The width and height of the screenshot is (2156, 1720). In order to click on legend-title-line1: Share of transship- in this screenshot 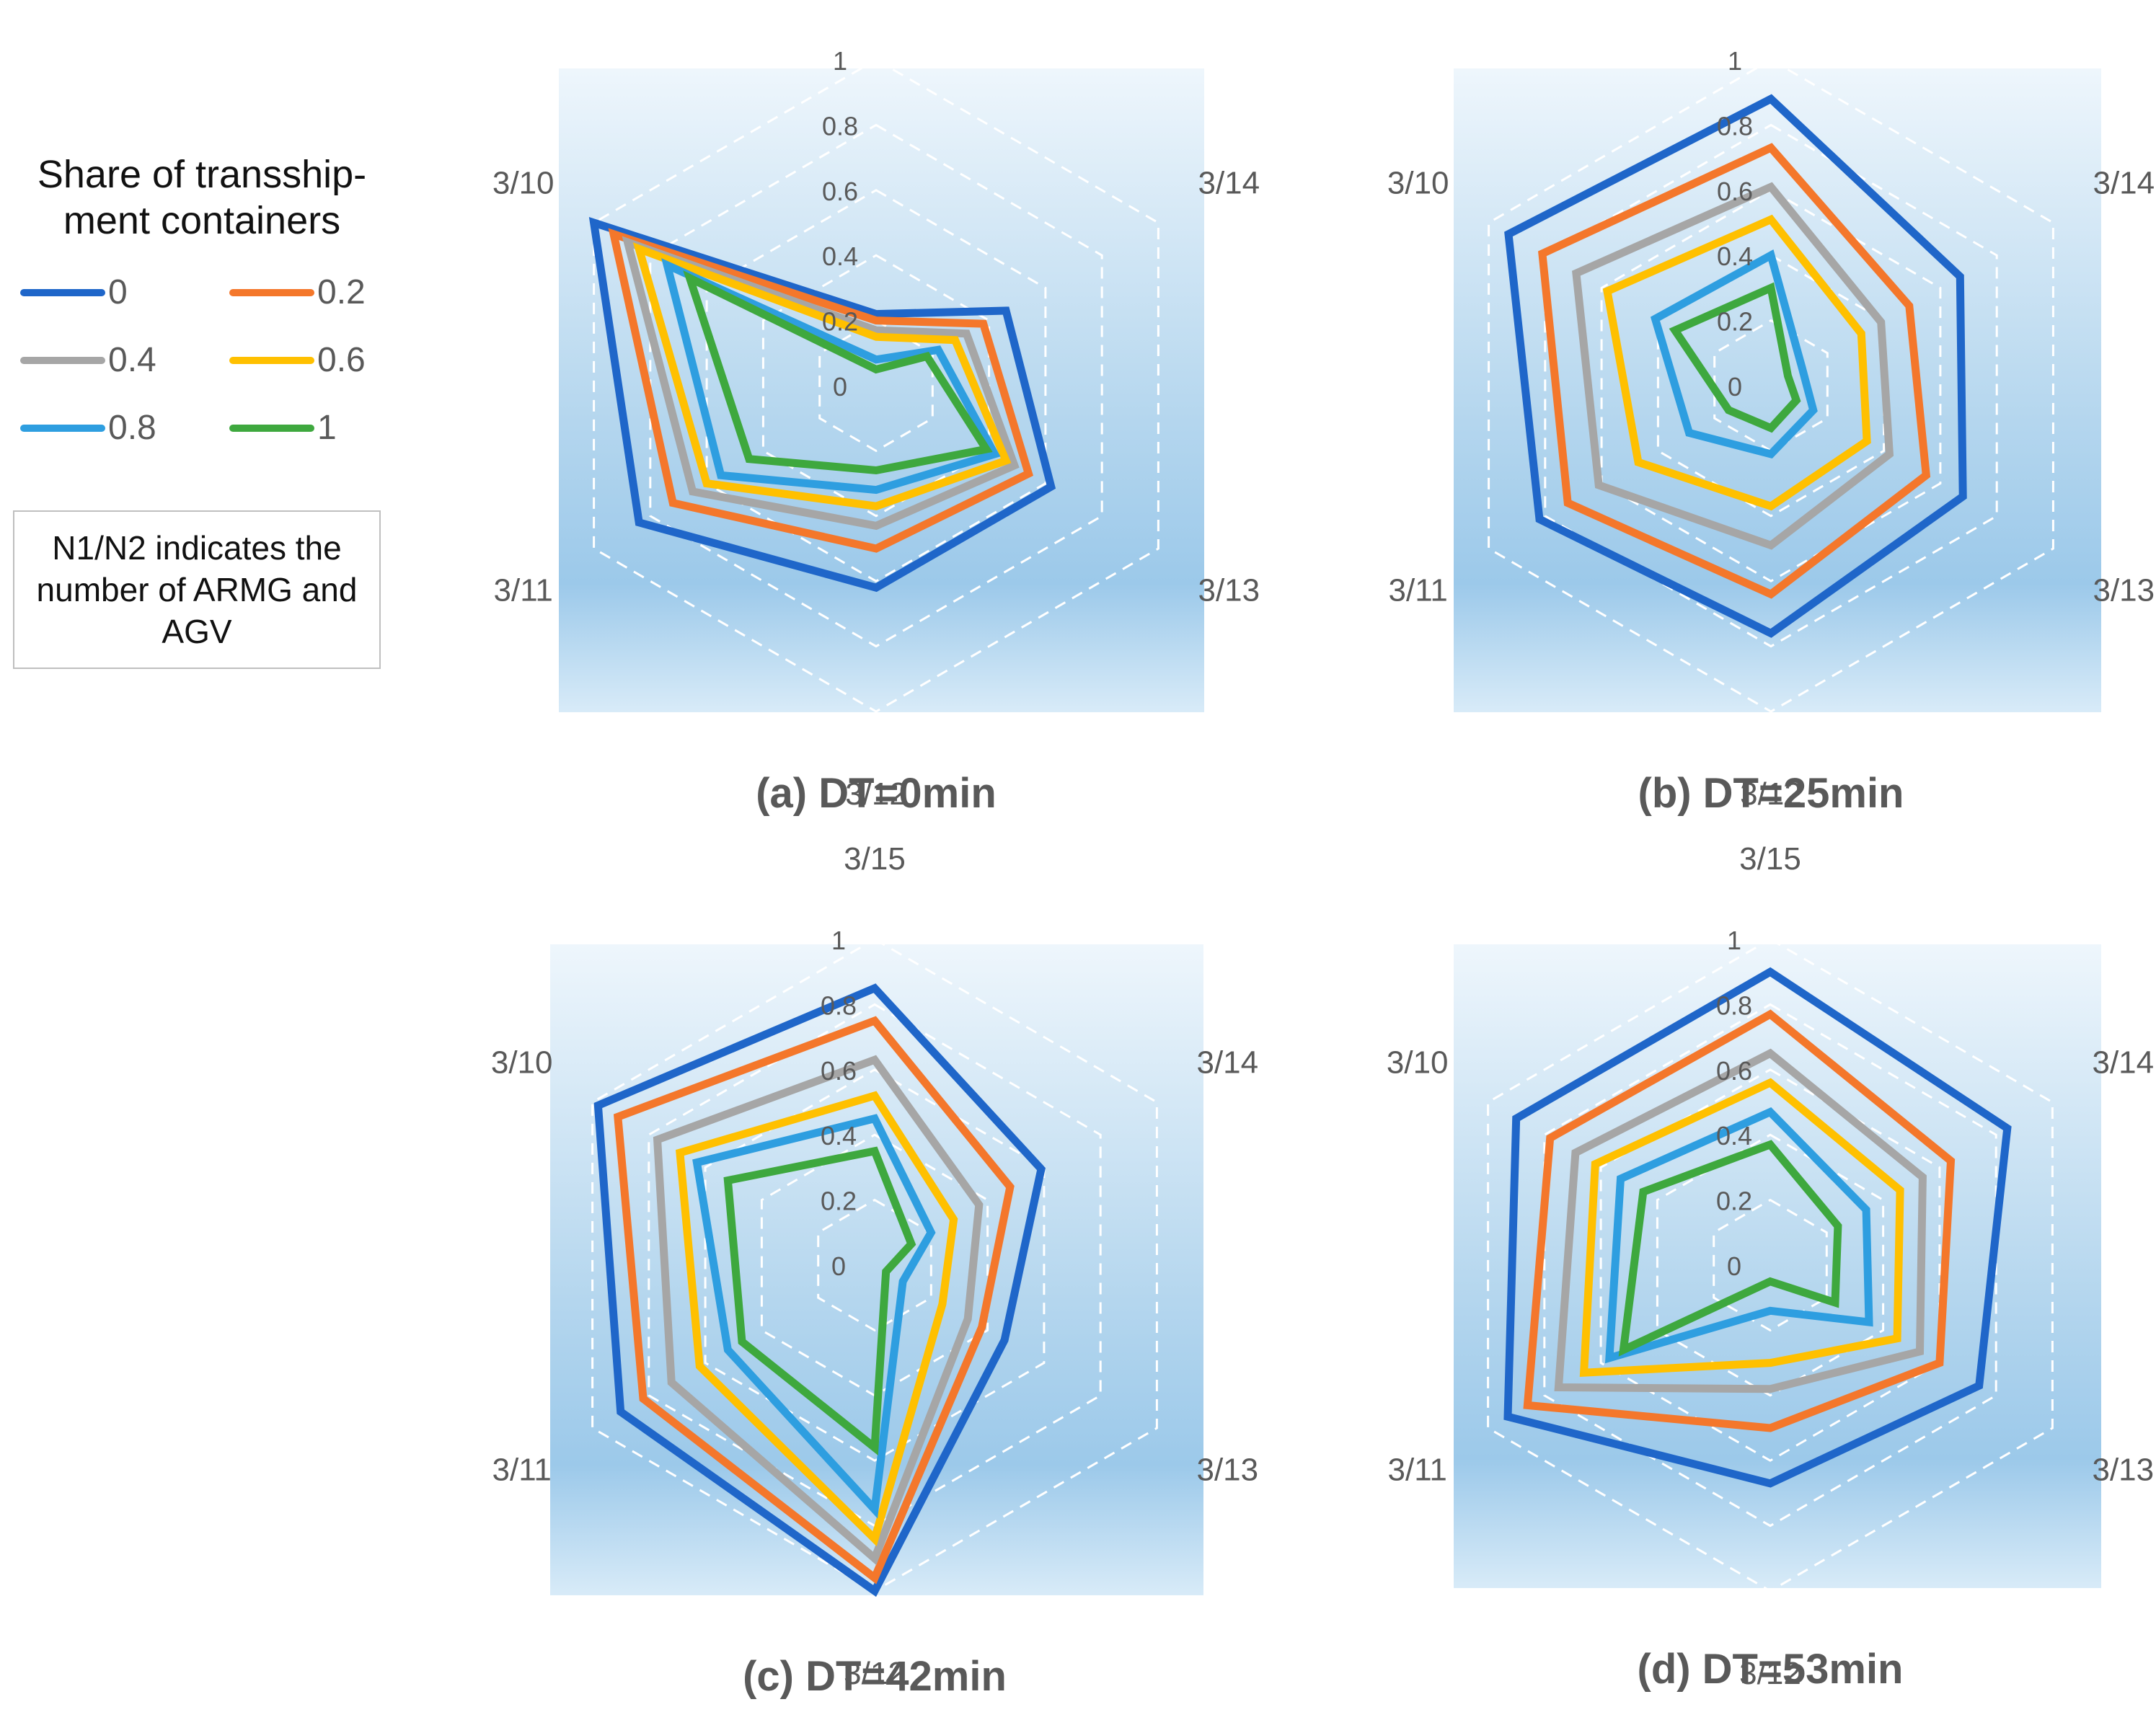, I will do `click(202, 174)`.